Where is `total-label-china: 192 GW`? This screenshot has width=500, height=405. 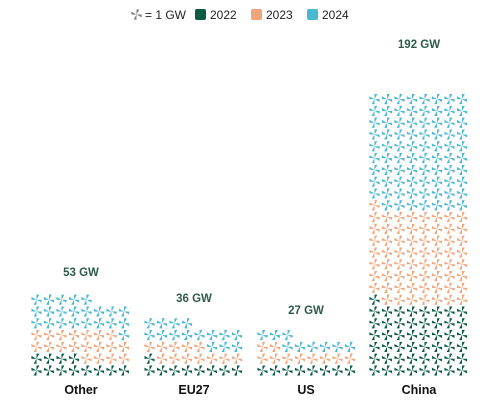 total-label-china: 192 GW is located at coordinates (419, 45).